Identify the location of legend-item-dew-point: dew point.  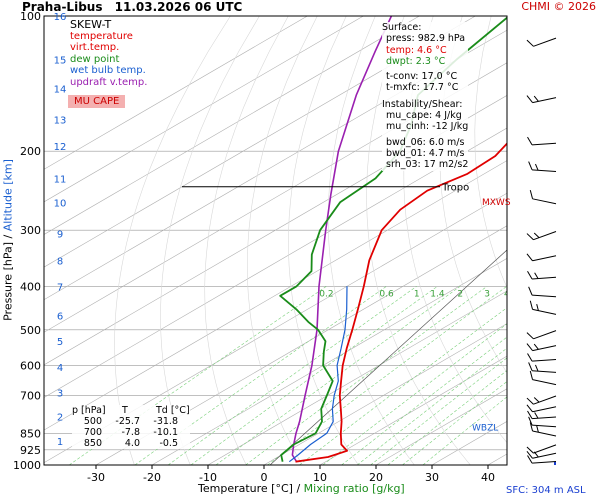
(95, 59).